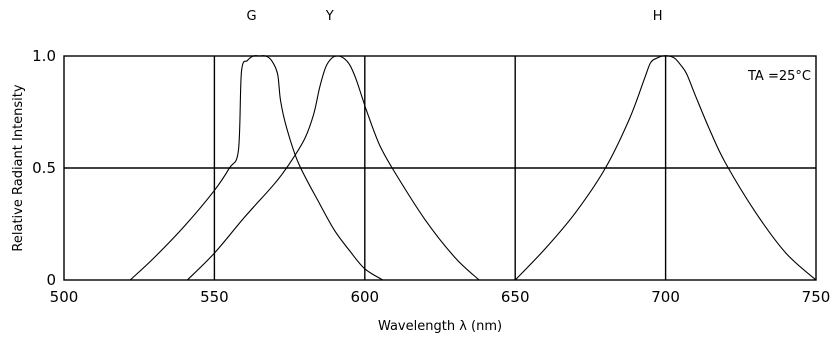  I want to click on x-tick-label: 750, so click(816, 297).